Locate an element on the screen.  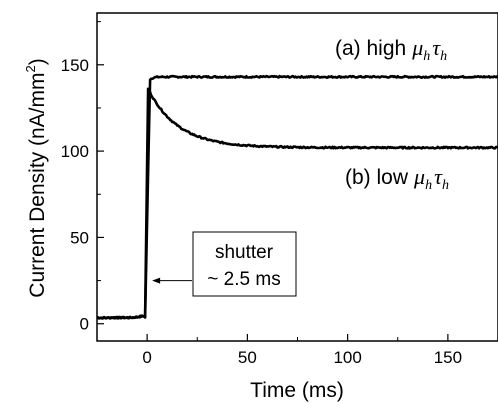
x-tick-label: 150 is located at coordinates (448, 357).